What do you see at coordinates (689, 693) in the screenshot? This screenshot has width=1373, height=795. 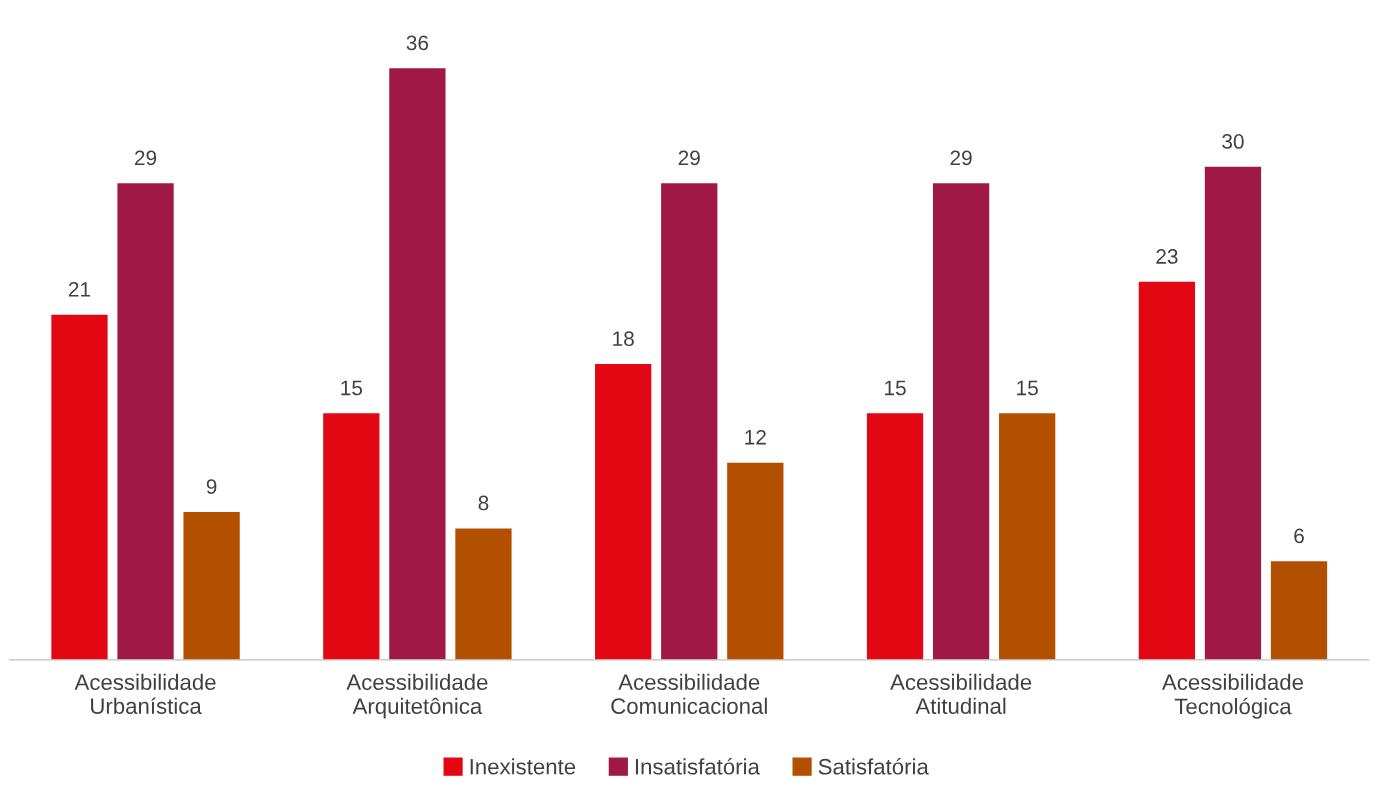 I see `x-tick-label: Acessibilidade Comunicacional` at bounding box center [689, 693].